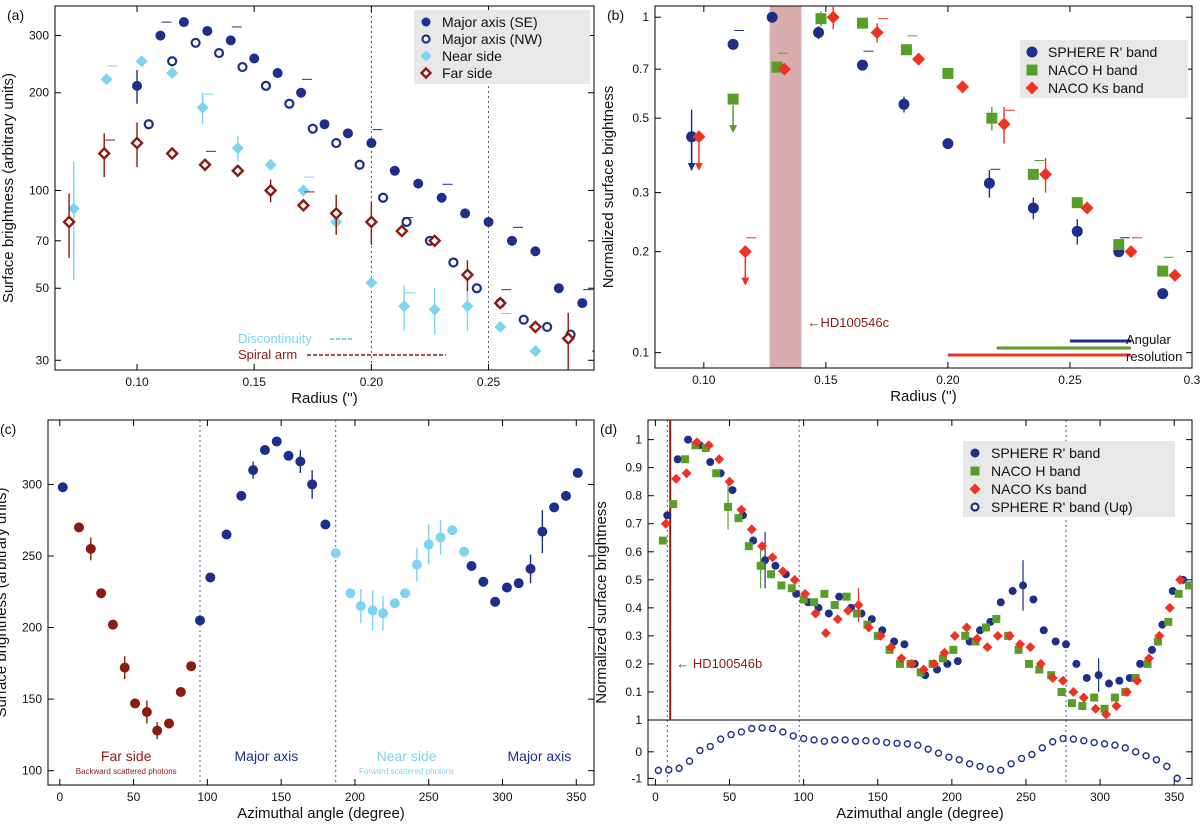 This screenshot has height=829, width=1200. I want to click on x-axis-label: Azimuthal angle (degree), so click(920, 813).